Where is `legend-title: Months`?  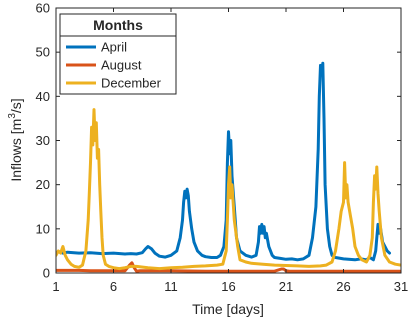 legend-title: Months is located at coordinates (118, 25).